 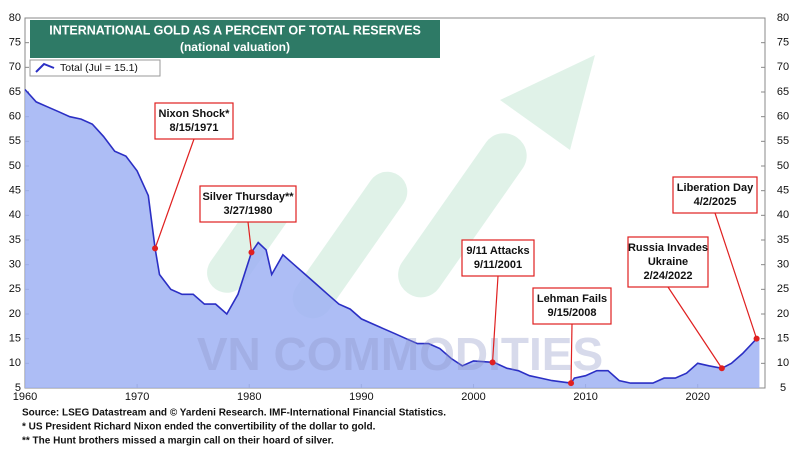 What do you see at coordinates (783, 92) in the screenshot?
I see `y2-tick-label: 65` at bounding box center [783, 92].